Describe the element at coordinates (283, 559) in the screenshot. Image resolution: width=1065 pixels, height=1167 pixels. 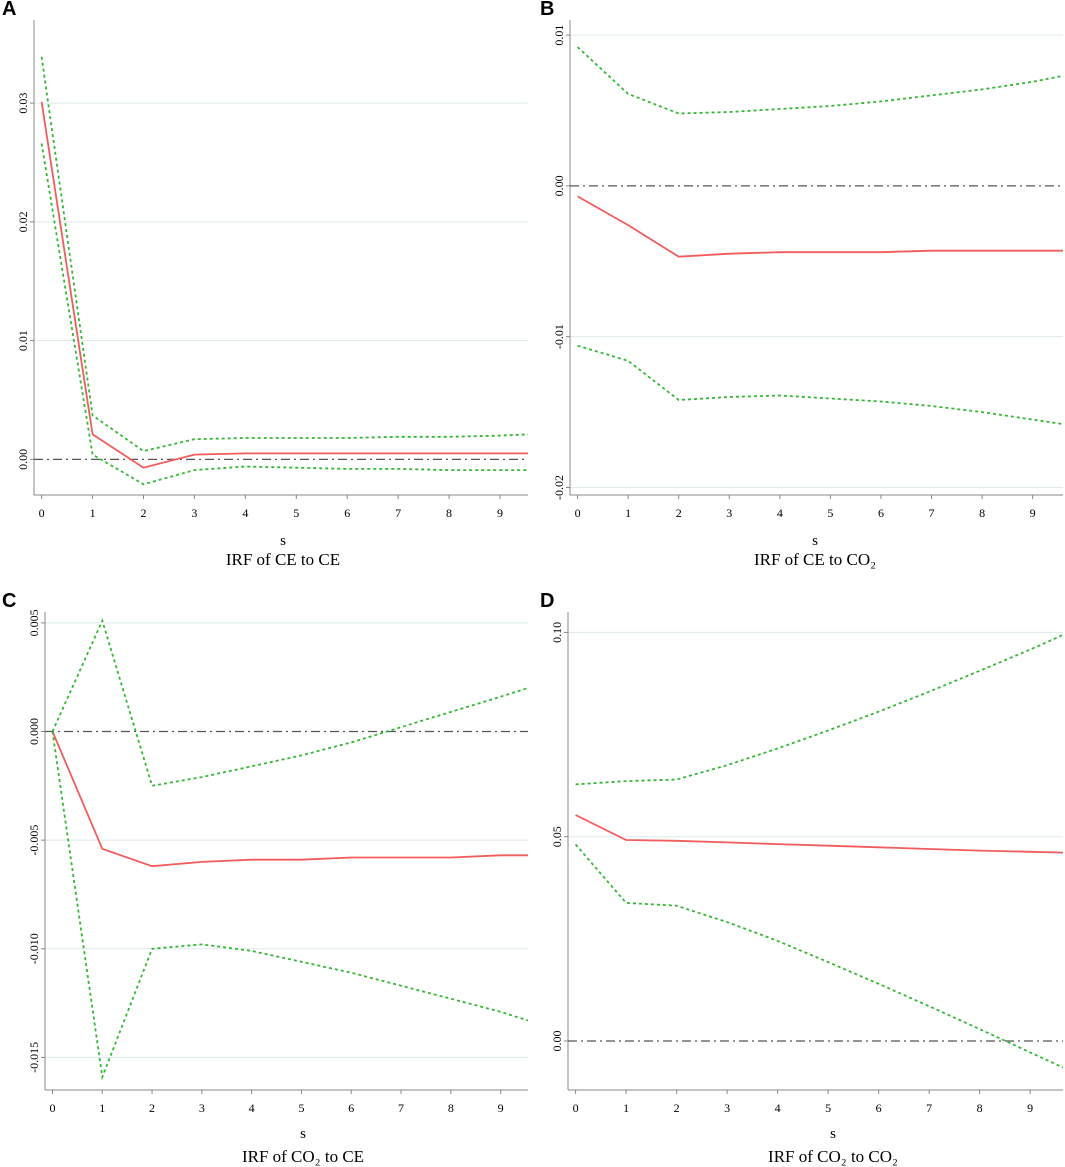
I see `chart-title: IRF of CE to CE` at that location.